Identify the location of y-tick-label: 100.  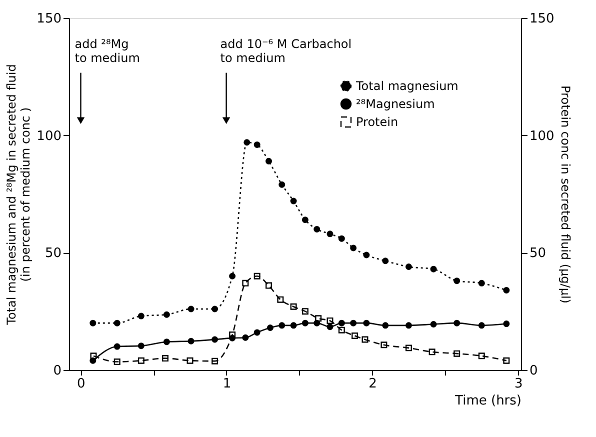
(49, 136).